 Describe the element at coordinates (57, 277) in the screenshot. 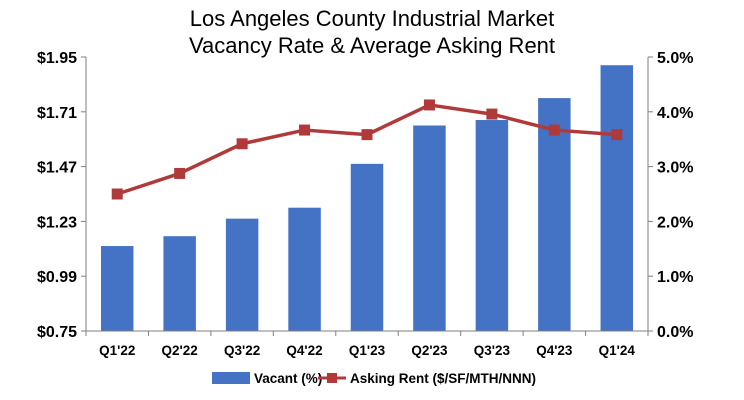

I see `left-tick-label-1: $0.99` at that location.